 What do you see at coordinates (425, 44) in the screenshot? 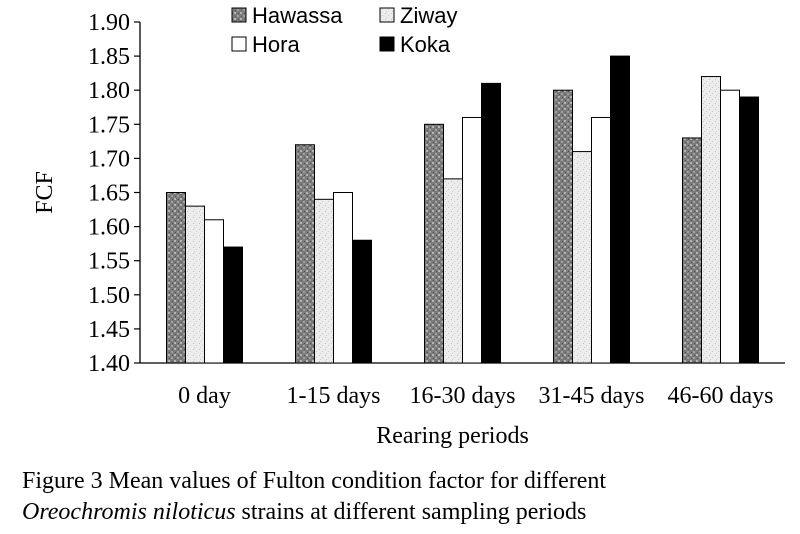
I see `legend-label-koka: Koka` at bounding box center [425, 44].